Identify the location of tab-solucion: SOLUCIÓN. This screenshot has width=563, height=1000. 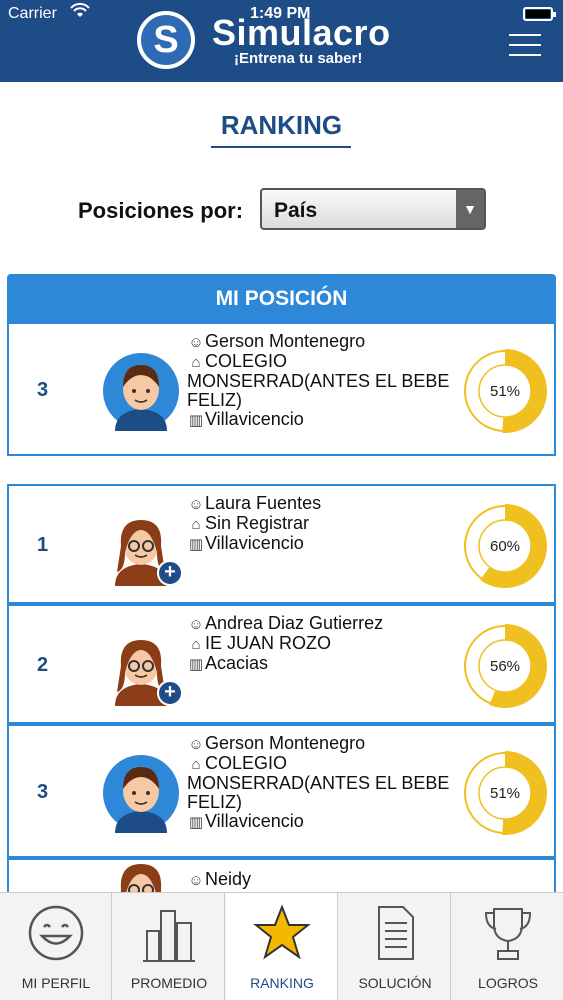
(395, 946).